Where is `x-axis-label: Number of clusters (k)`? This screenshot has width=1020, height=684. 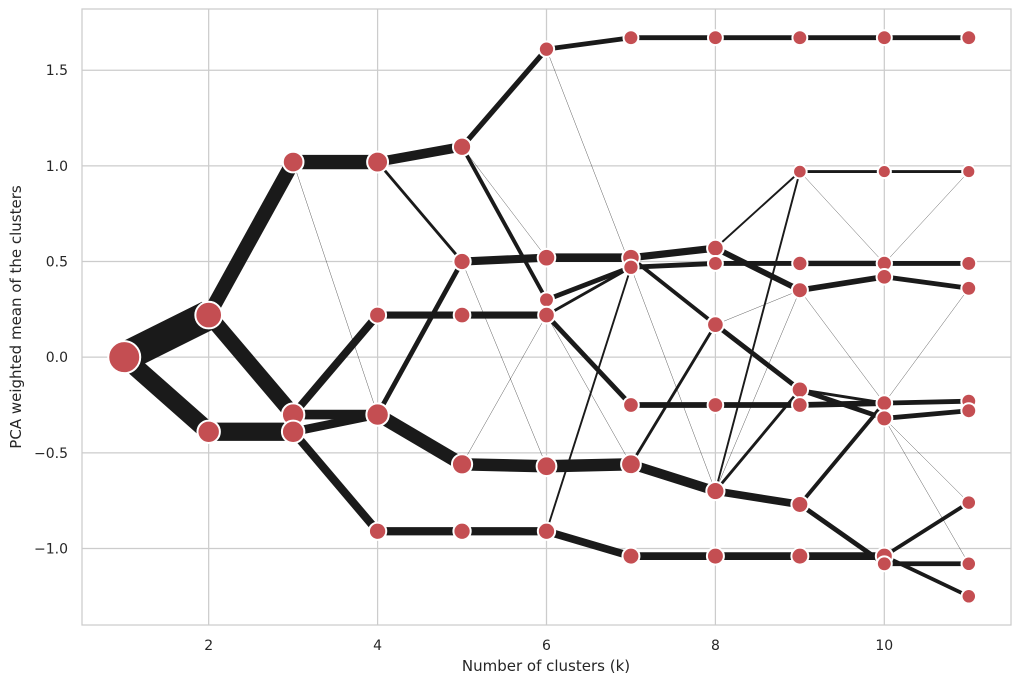 x-axis-label: Number of clusters (k) is located at coordinates (546, 666).